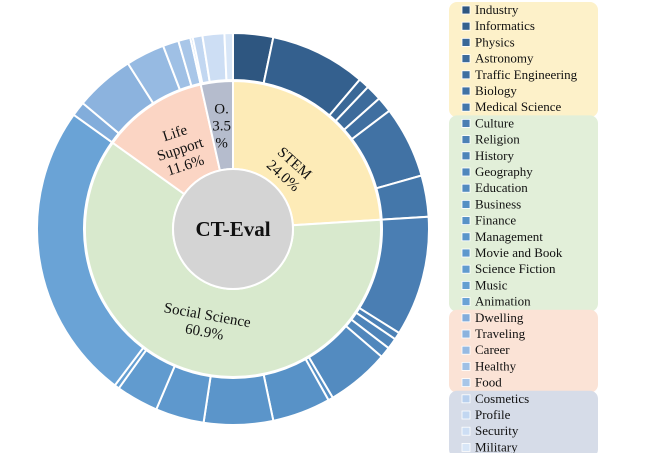 Image resolution: width=646 pixels, height=453 pixels. I want to click on legend-label: Management, so click(509, 236).